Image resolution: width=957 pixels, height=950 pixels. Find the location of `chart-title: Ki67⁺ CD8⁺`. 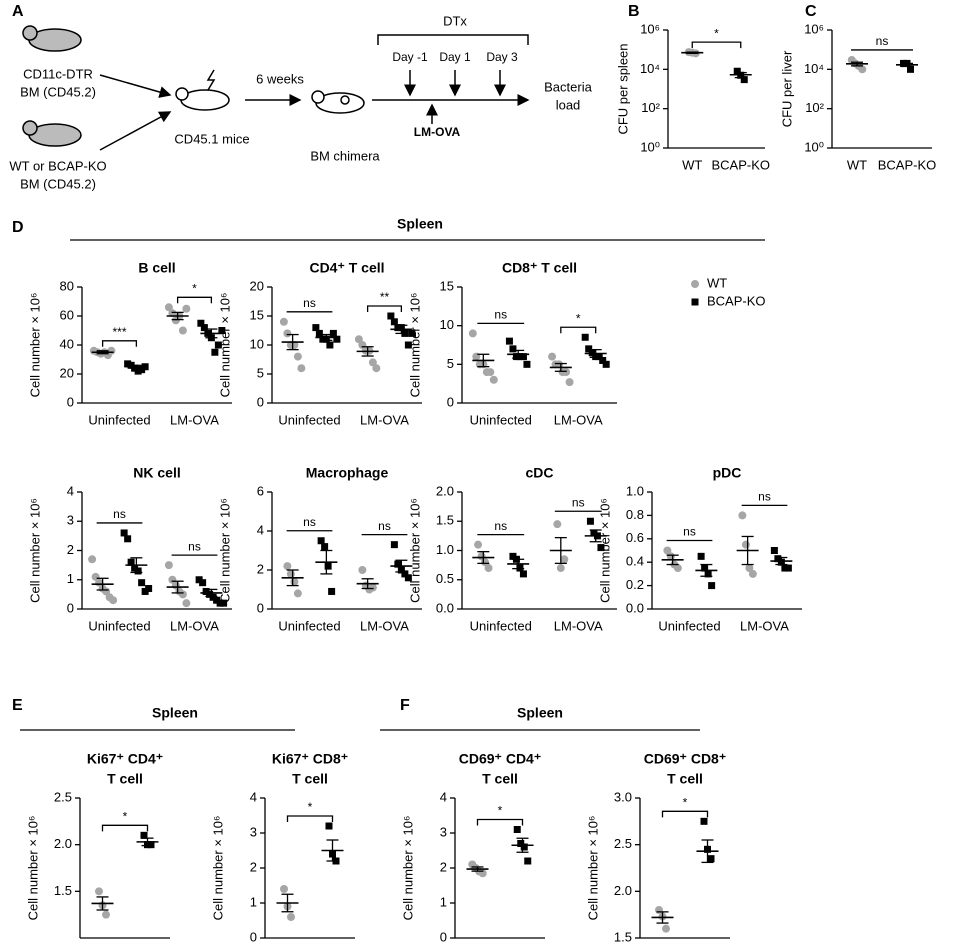

chart-title: Ki67⁺ CD8⁺ is located at coordinates (310, 759).